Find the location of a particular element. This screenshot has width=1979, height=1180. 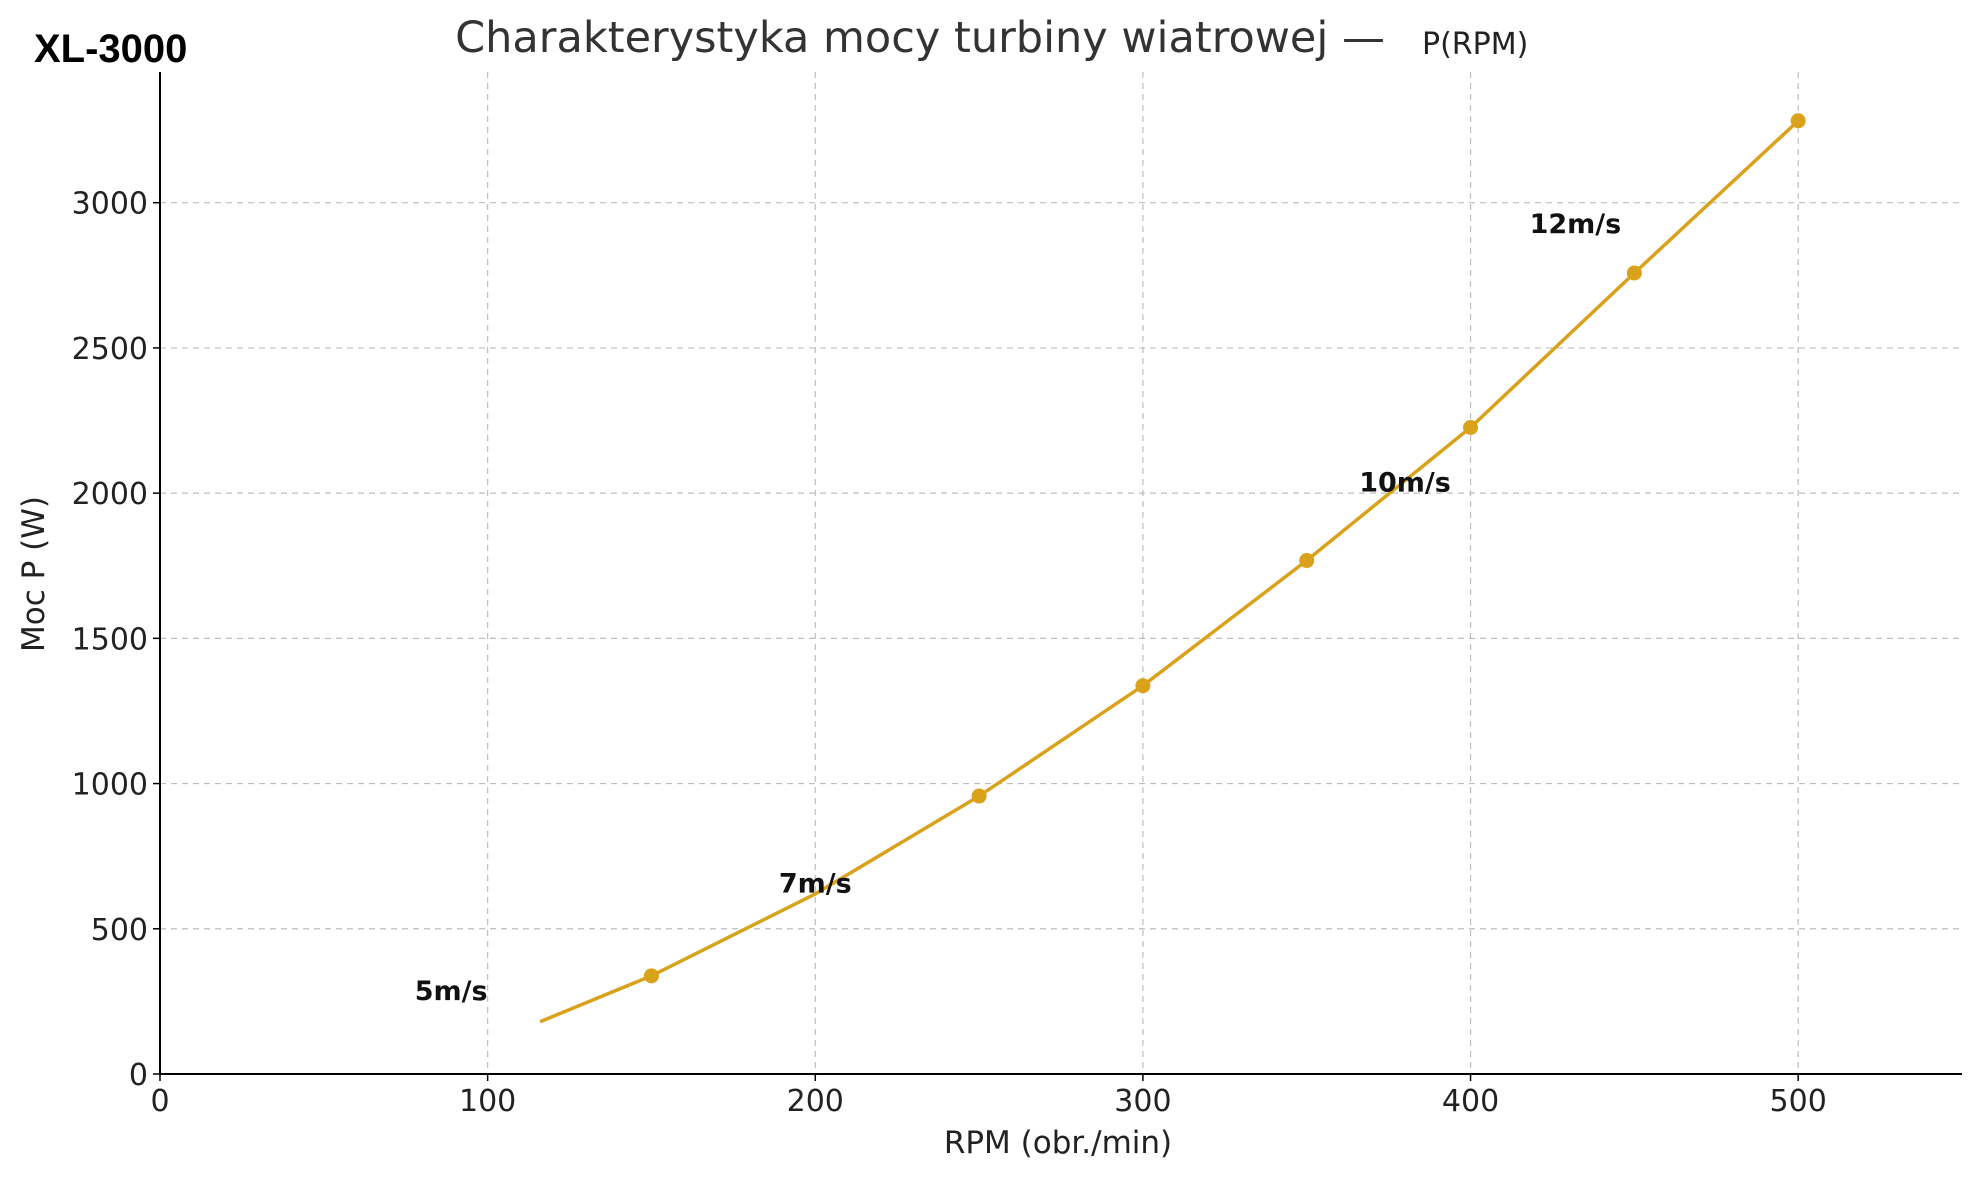

y-tick-label: 2500 is located at coordinates (110, 349).